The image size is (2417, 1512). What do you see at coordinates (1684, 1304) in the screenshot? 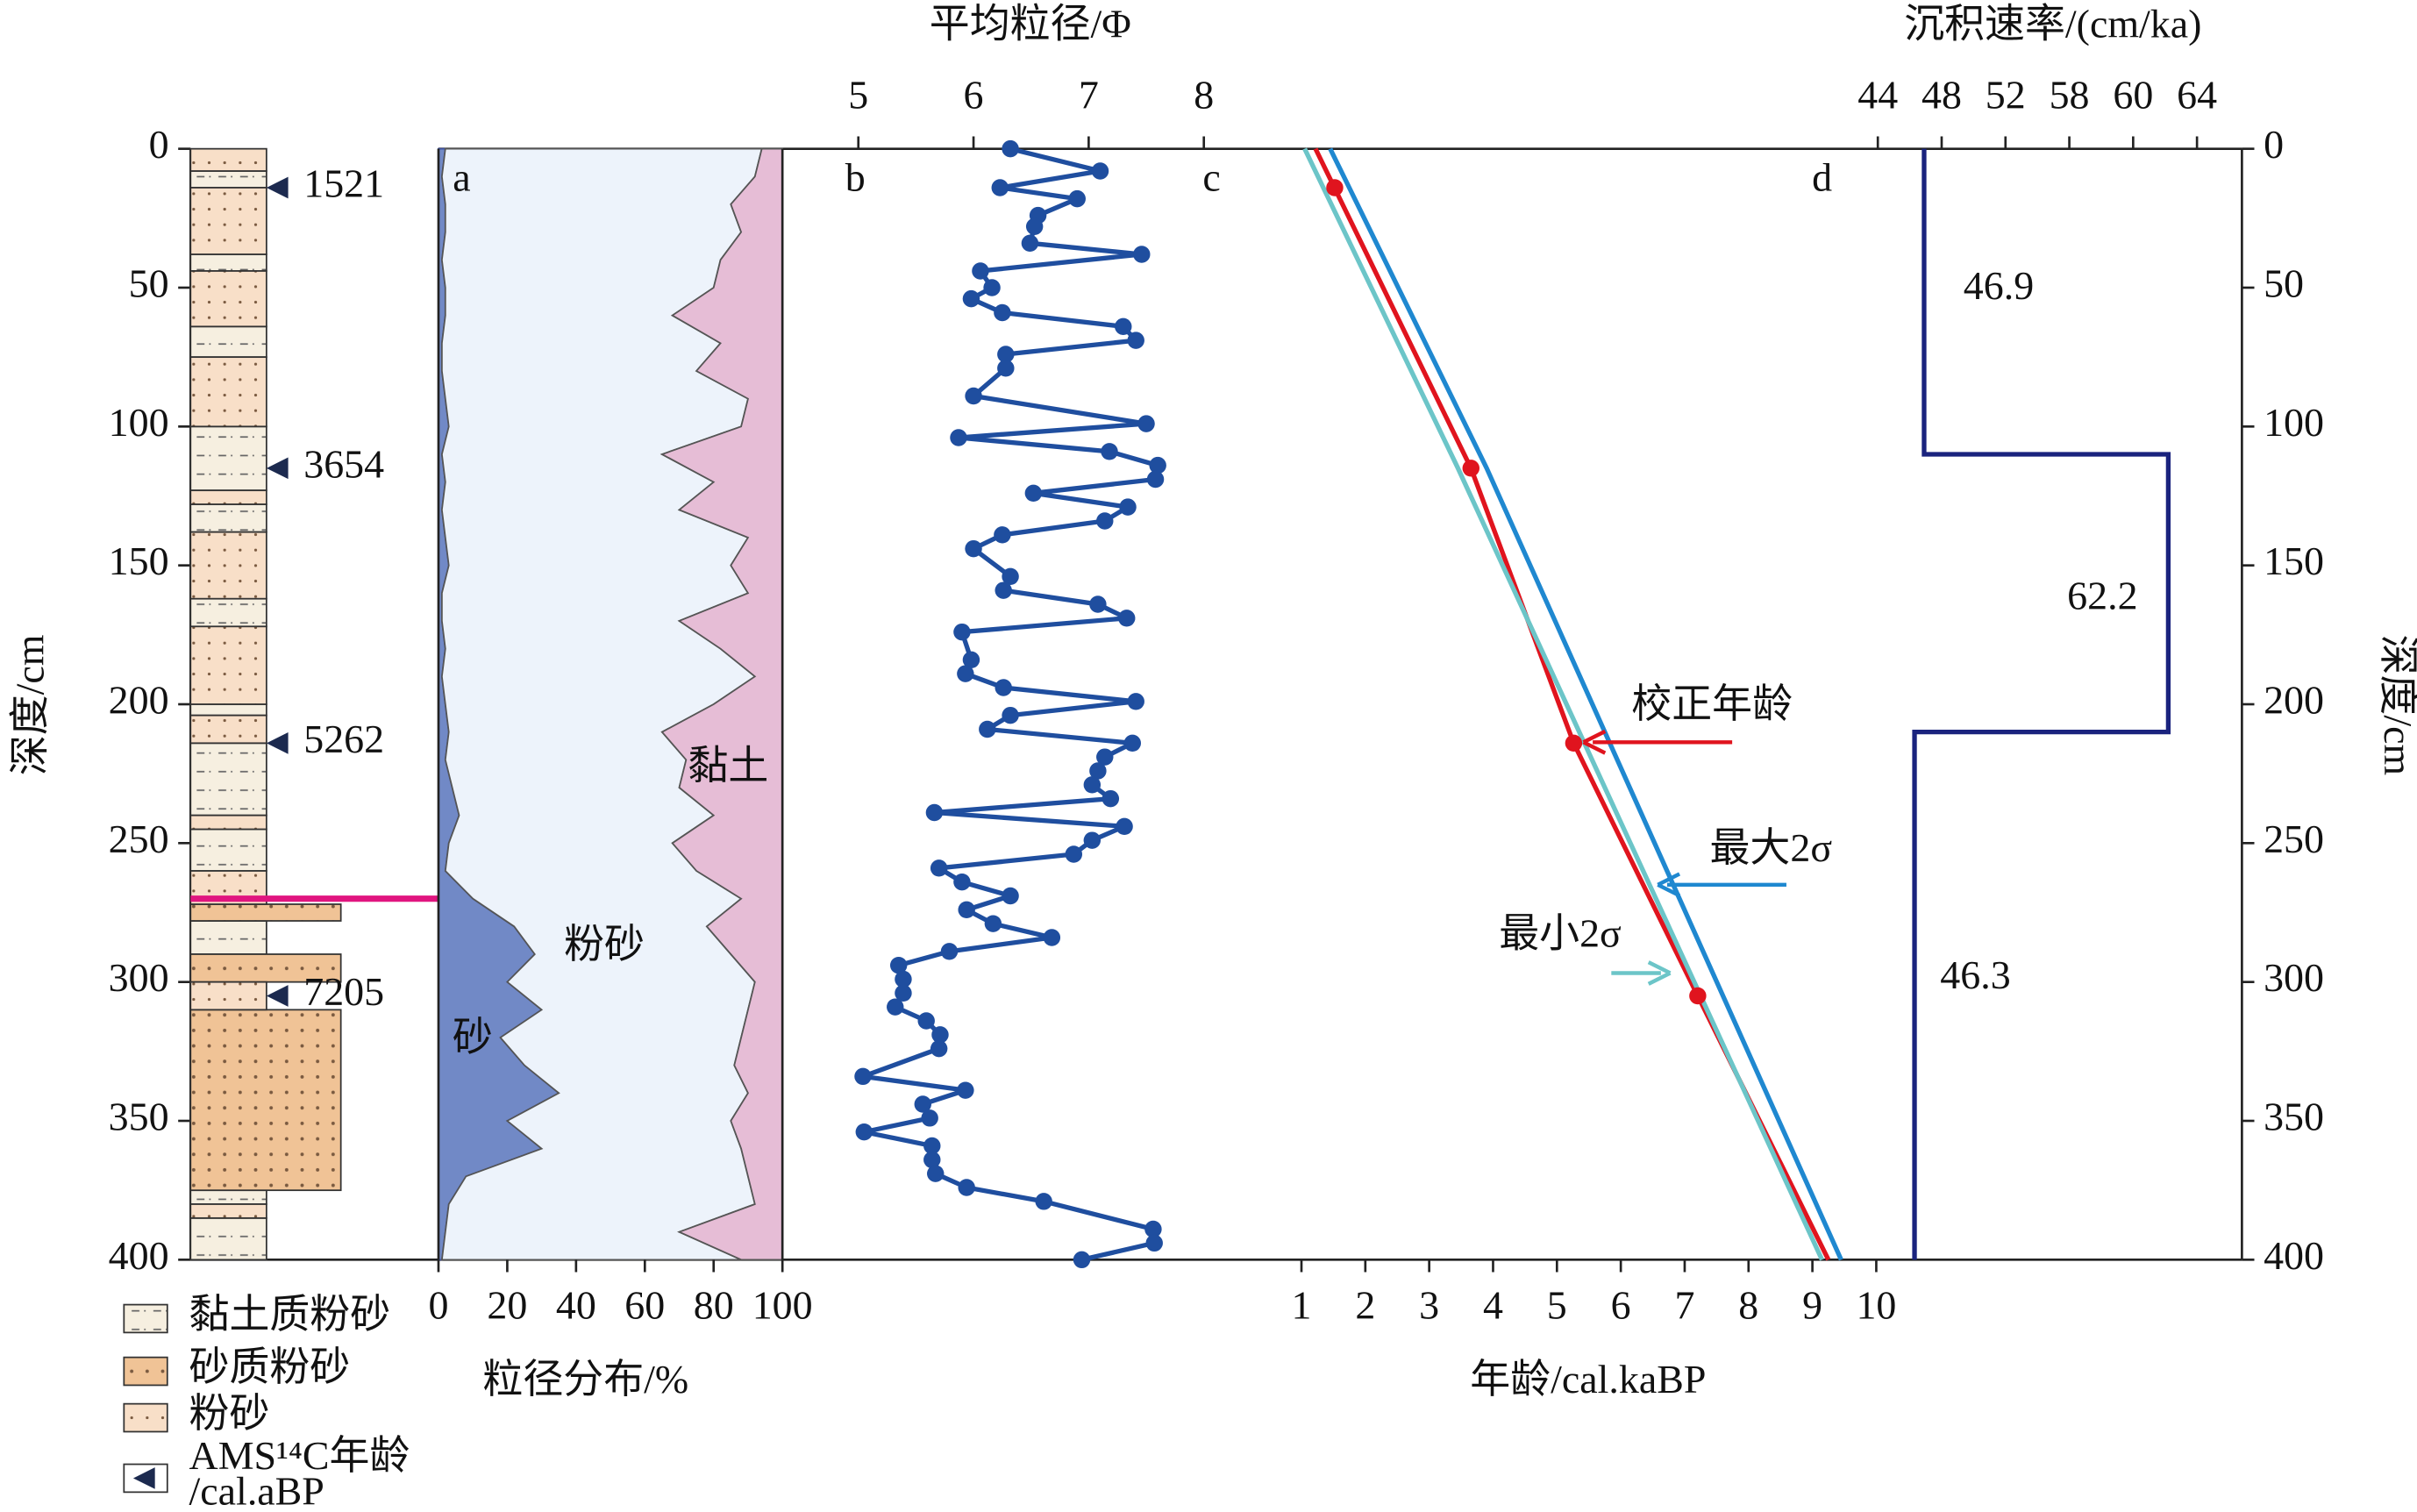
I see `x-tick-label: 7` at bounding box center [1684, 1304].